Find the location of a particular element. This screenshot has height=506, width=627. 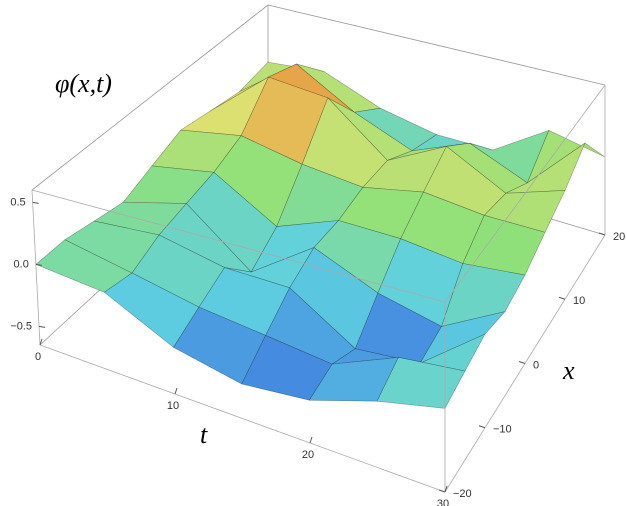

x-axis-label: x is located at coordinates (568, 370).